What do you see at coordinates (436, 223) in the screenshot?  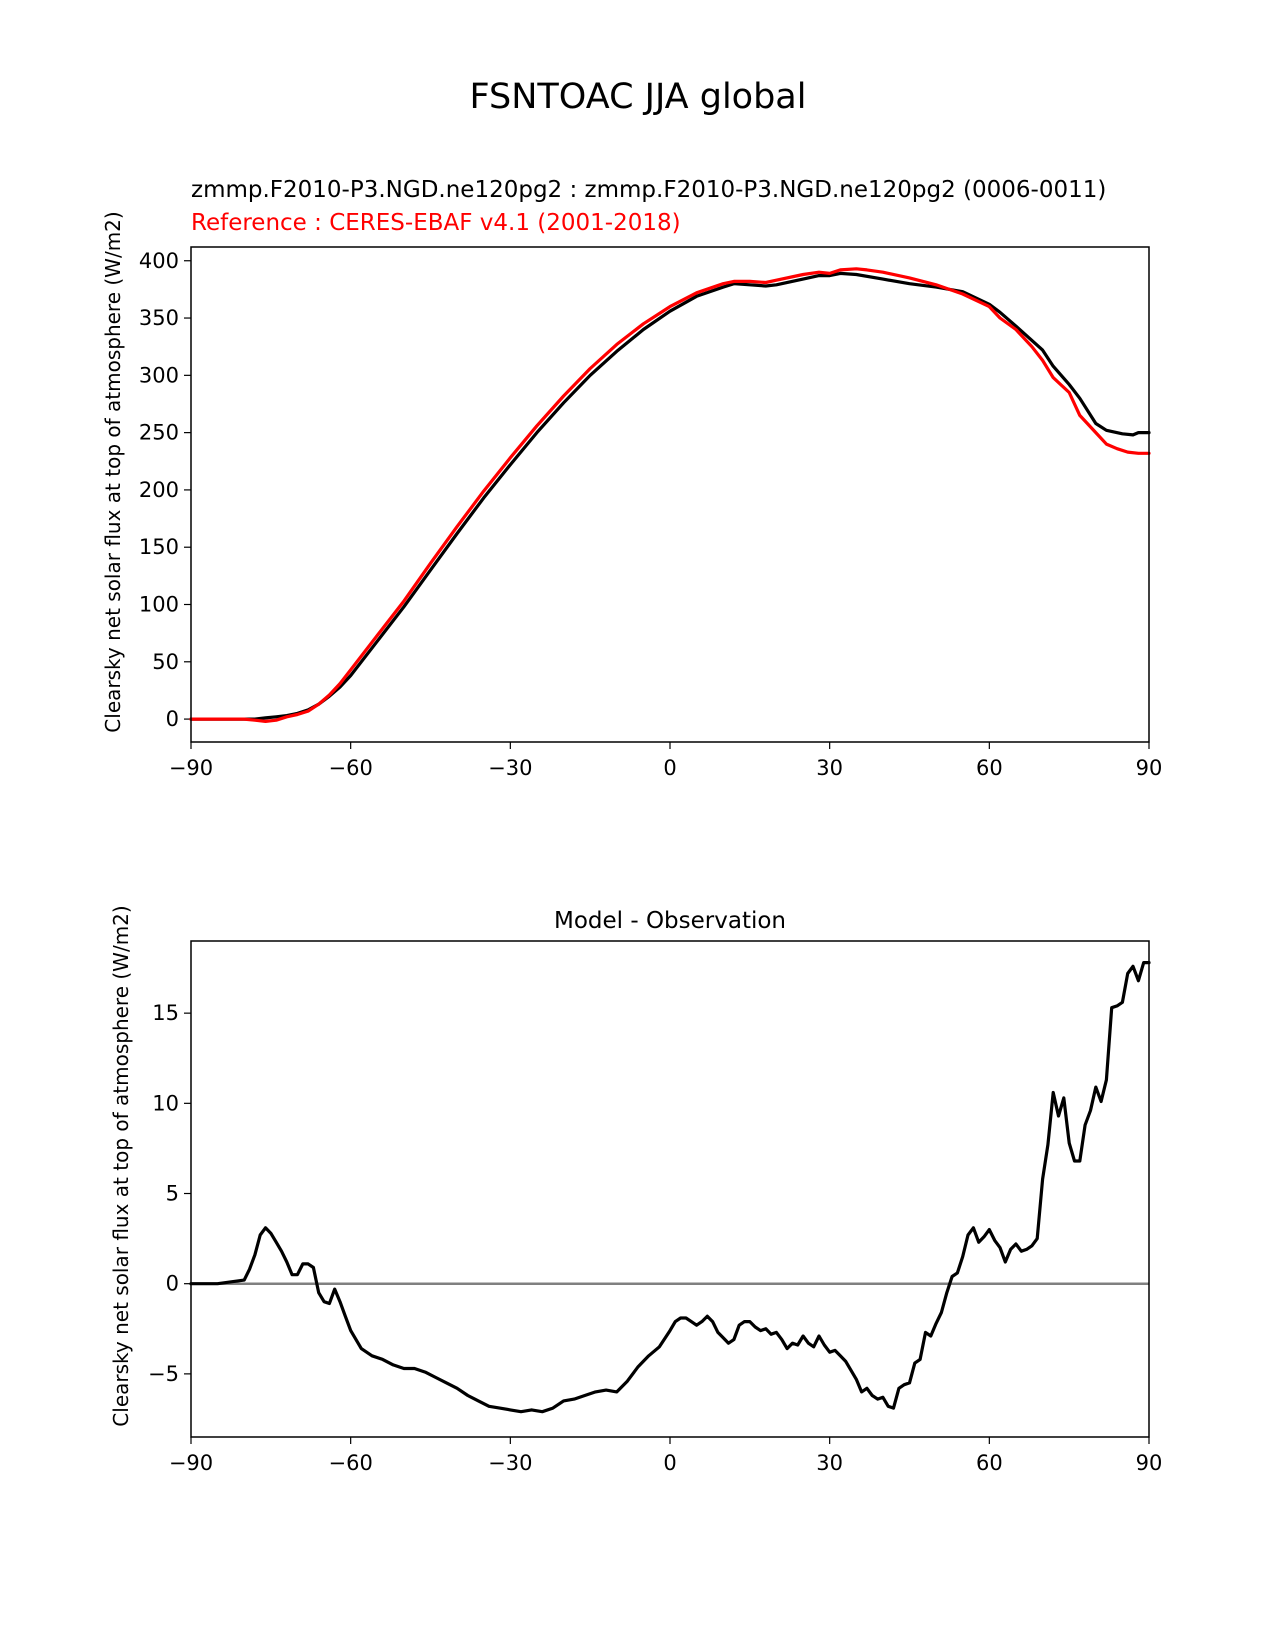 I see `top-panel-reference-title: Reference : CERES-EBAF v4.1 (2001-2018)` at bounding box center [436, 223].